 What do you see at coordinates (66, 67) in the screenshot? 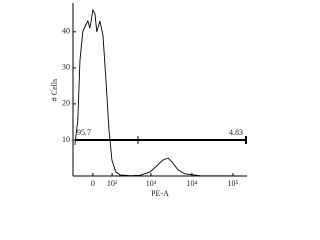
I see `y-tick-label: 30` at bounding box center [66, 67].